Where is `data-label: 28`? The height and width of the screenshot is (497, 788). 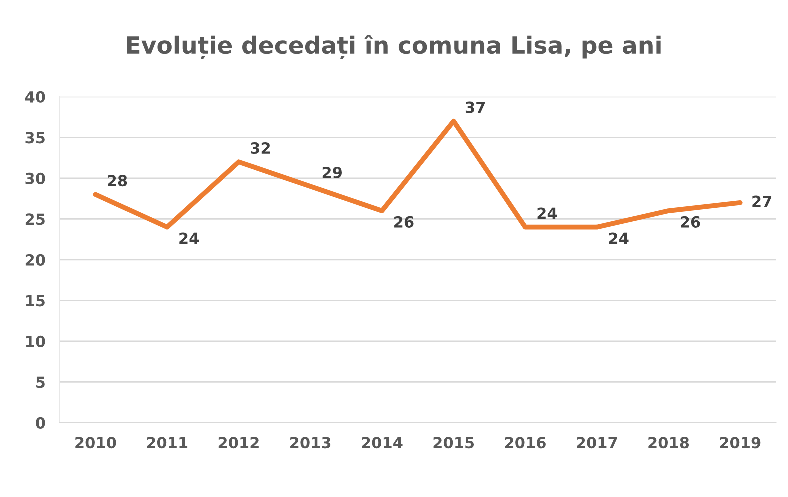 data-label: 28 is located at coordinates (118, 181).